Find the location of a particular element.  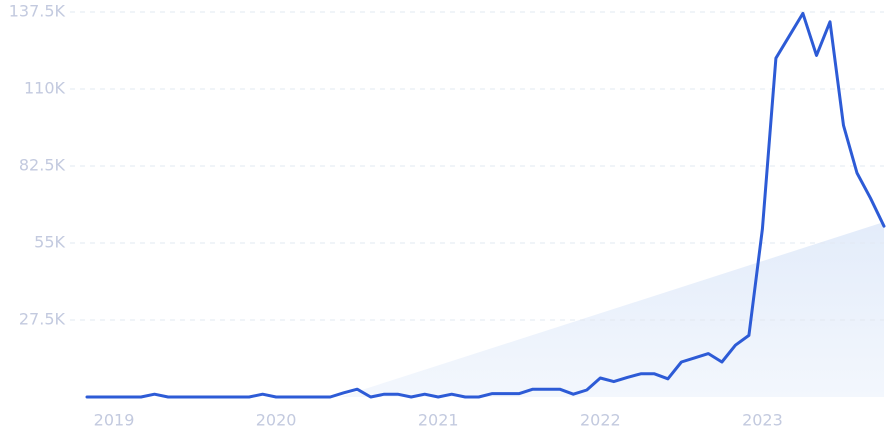

y-tick-label: 82.5K is located at coordinates (42, 165).